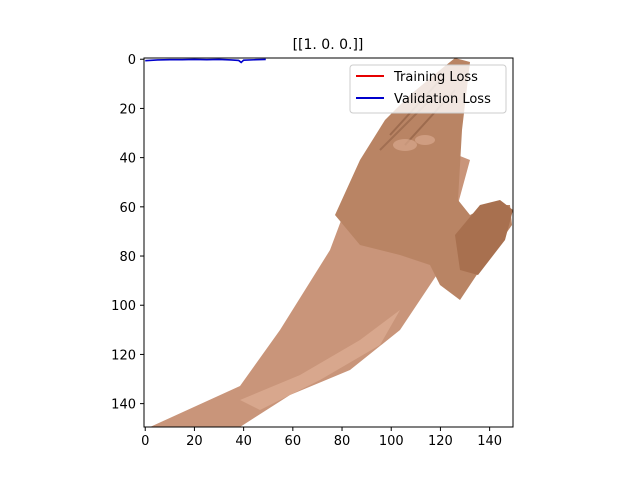 The height and width of the screenshot is (484, 640). Describe the element at coordinates (127, 257) in the screenshot. I see `y-tick-label: 80` at that location.